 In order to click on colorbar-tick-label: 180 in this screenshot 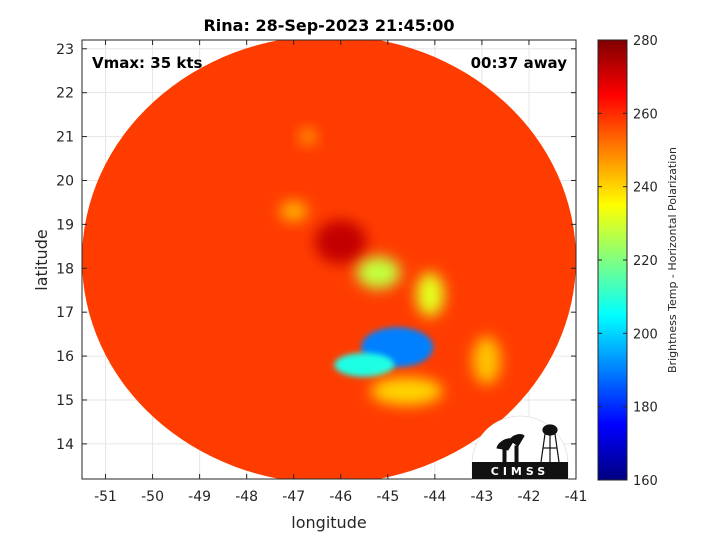, I will do `click(645, 408)`.